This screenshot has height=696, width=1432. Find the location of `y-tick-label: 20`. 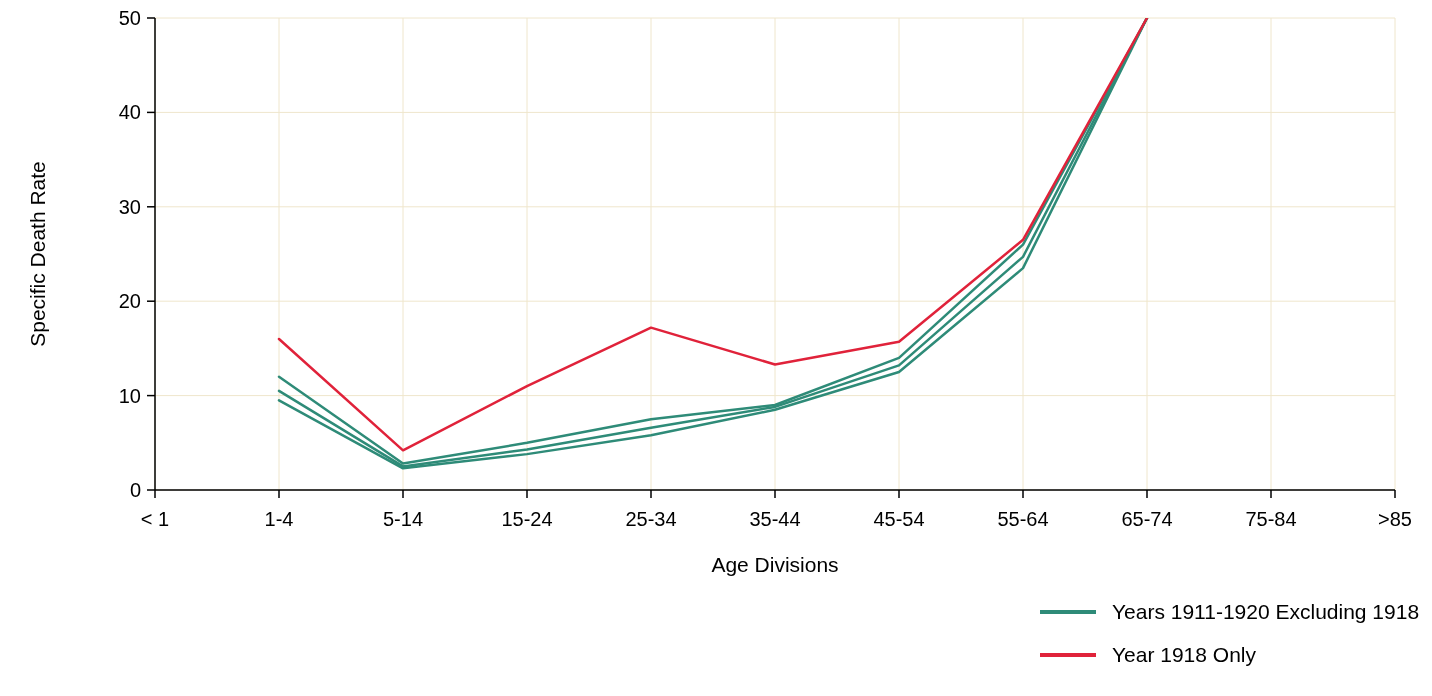

y-tick-label: 20 is located at coordinates (129, 301).